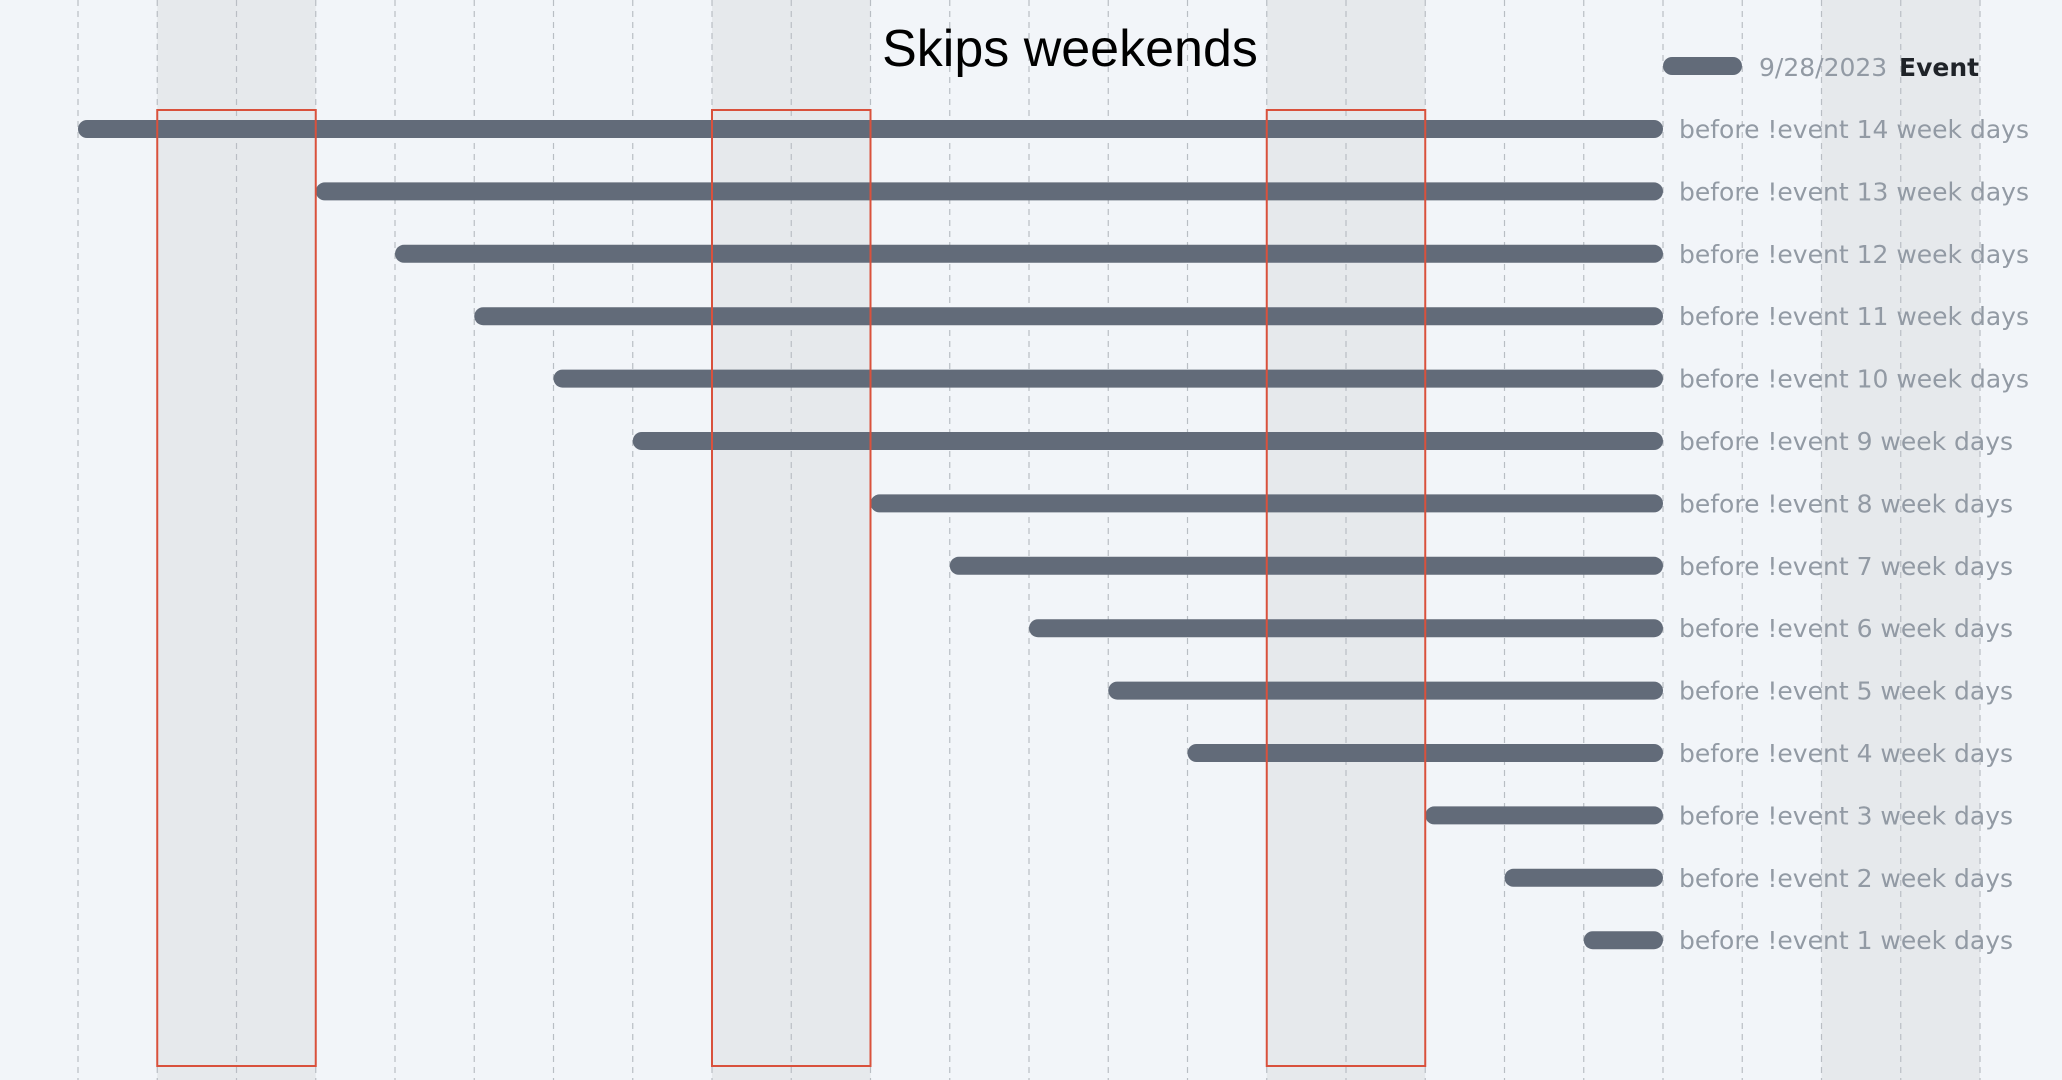  What do you see at coordinates (1846, 815) in the screenshot?
I see `task-label: before !event 3 week days` at bounding box center [1846, 815].